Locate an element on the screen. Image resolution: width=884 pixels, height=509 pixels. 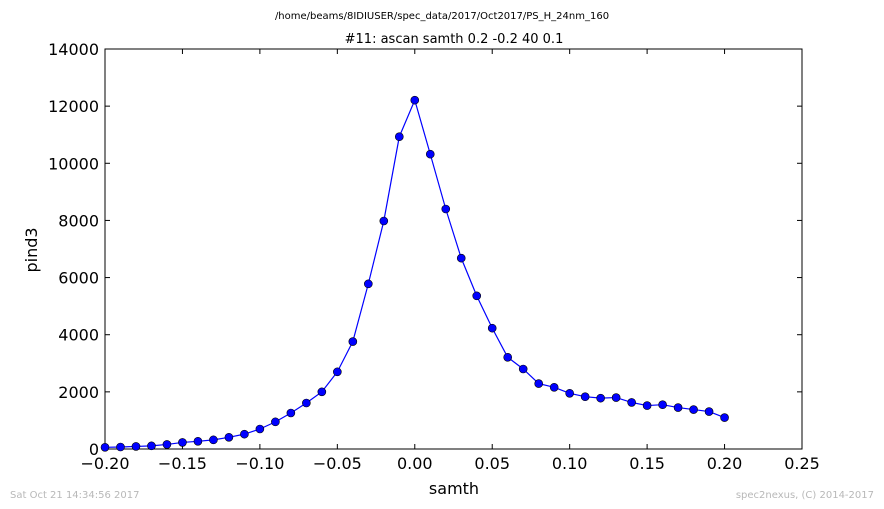
x-tick-label: 0.15 is located at coordinates (647, 463).